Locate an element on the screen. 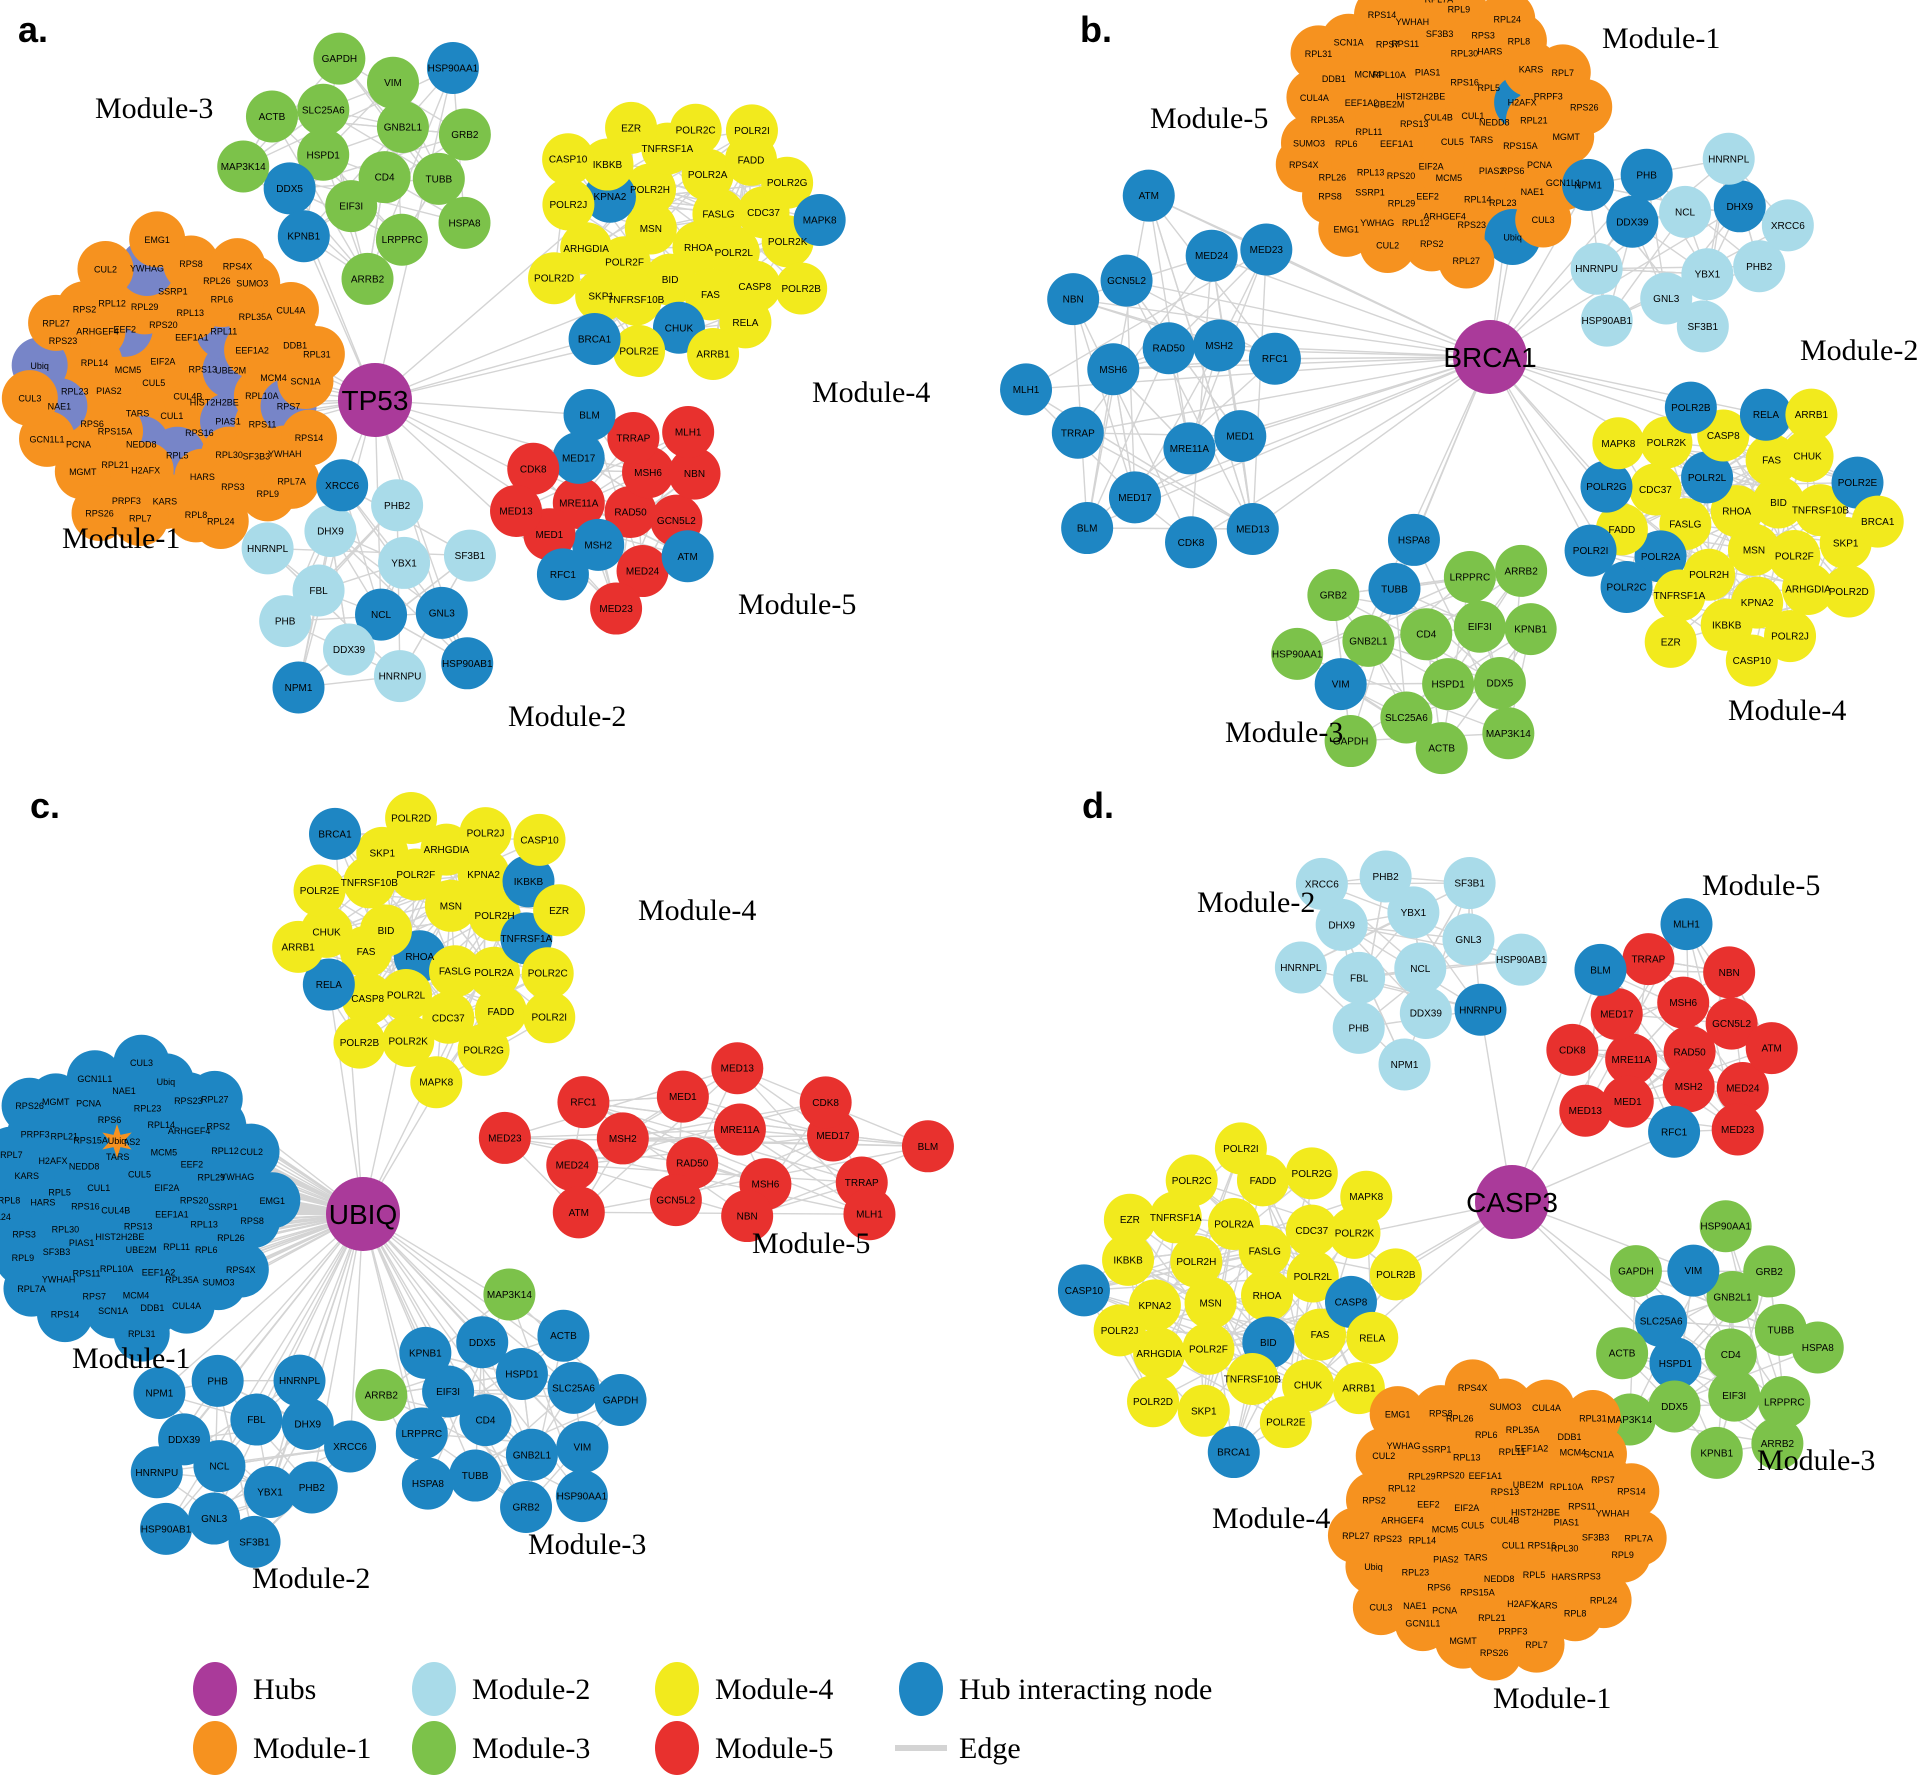 This screenshot has width=1923, height=1775. node-FAS is located at coordinates (366, 951).